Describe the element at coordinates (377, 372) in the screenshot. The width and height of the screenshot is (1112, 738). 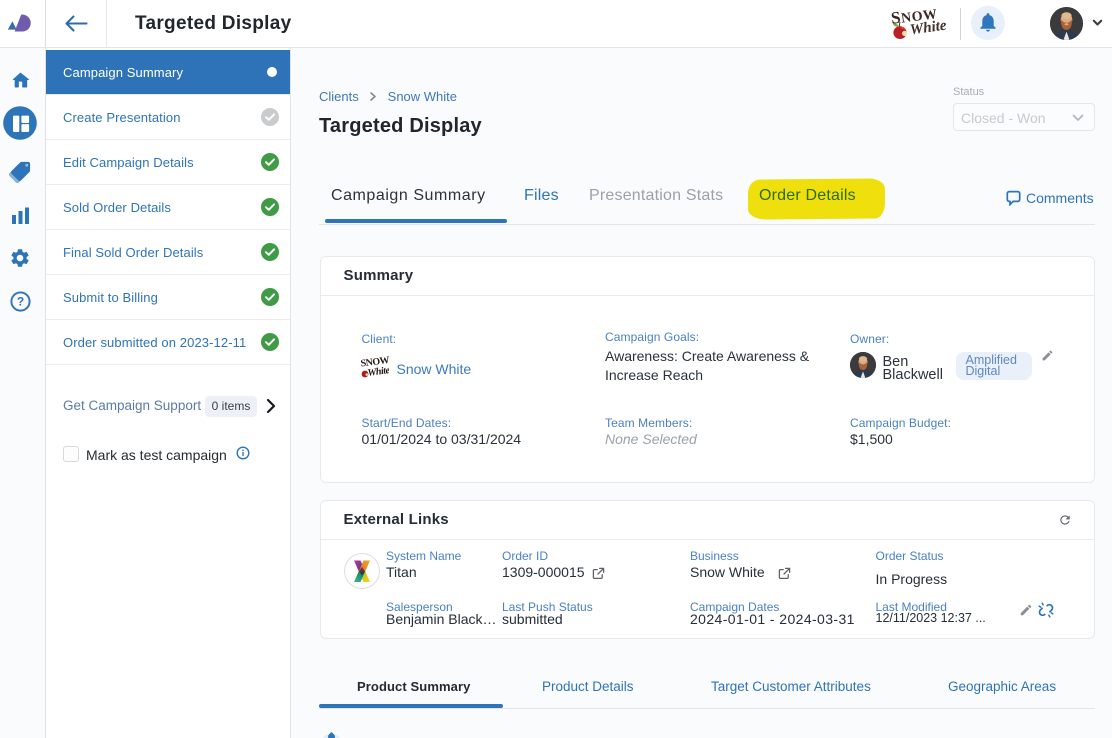
I see `svg-text: White` at that location.